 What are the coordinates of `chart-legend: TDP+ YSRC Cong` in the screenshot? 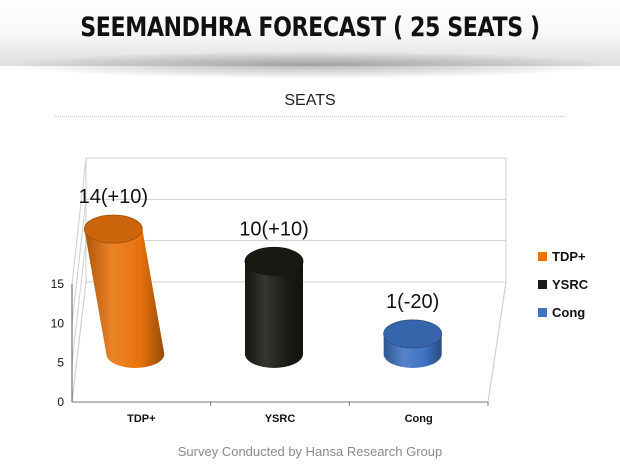 It's located at (563, 284).